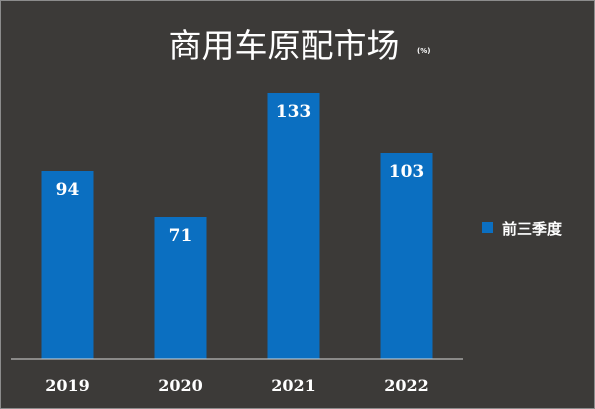 This screenshot has width=595, height=409. What do you see at coordinates (293, 226) in the screenshot?
I see `bar-2021` at bounding box center [293, 226].